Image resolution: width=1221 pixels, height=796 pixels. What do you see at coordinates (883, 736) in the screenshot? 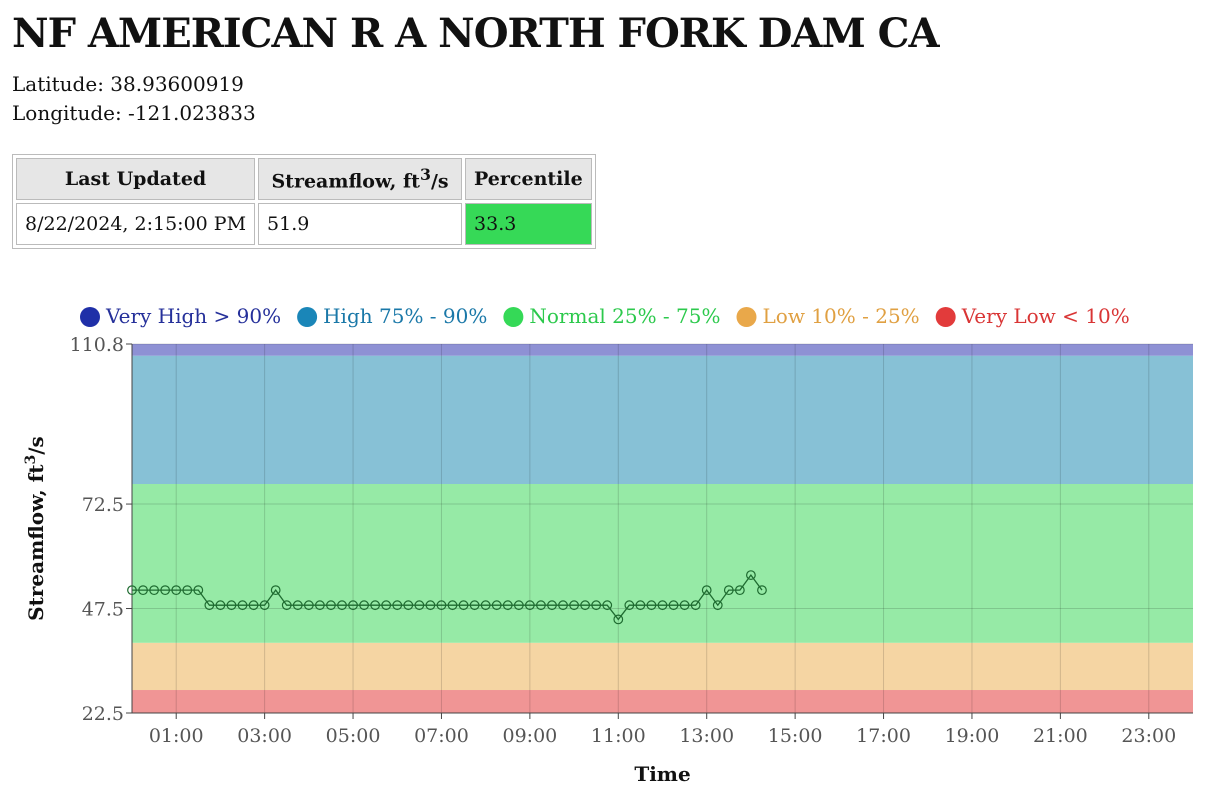
I see `x-tick-label: 17:00` at bounding box center [883, 736].